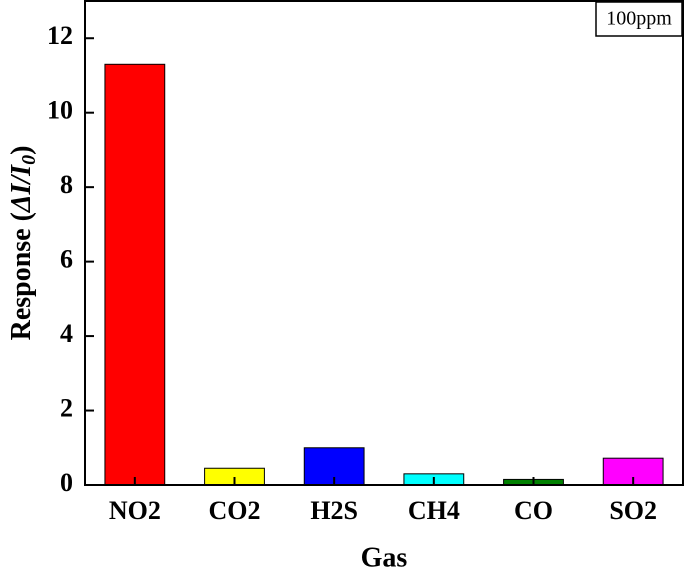 Image resolution: width=685 pixels, height=573 pixels. What do you see at coordinates (21, 188) in the screenshot?
I see `y-axis-title-part: ΔI/I` at bounding box center [21, 188].